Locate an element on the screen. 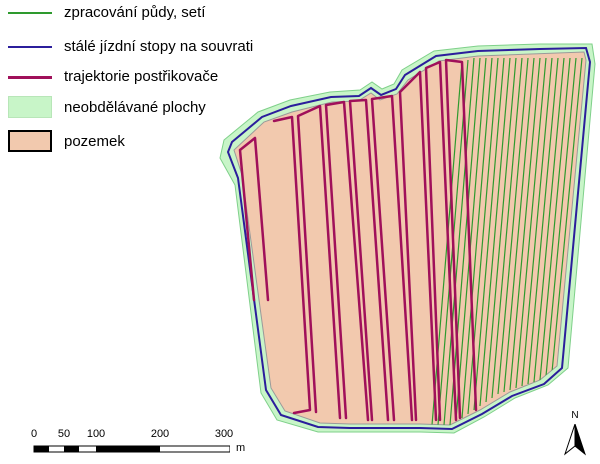 This screenshot has width=600, height=464. legend-item-uncultivated: neobdělávané plochy is located at coordinates (154, 107).